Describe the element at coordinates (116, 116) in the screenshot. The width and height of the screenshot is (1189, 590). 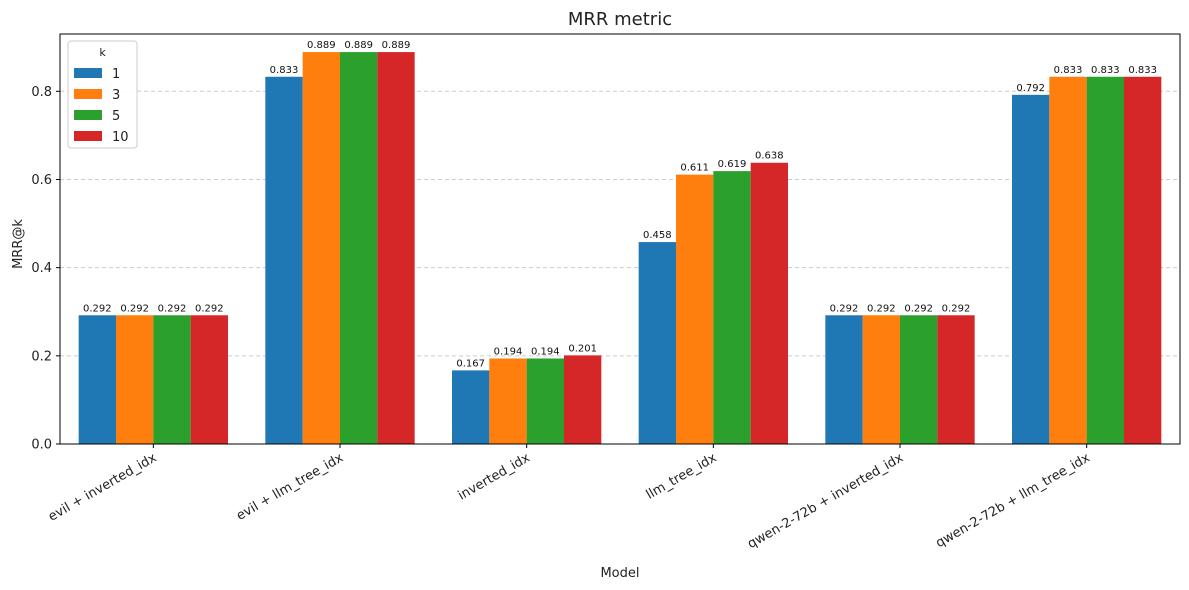
I see `legend-entry-label: 5` at that location.